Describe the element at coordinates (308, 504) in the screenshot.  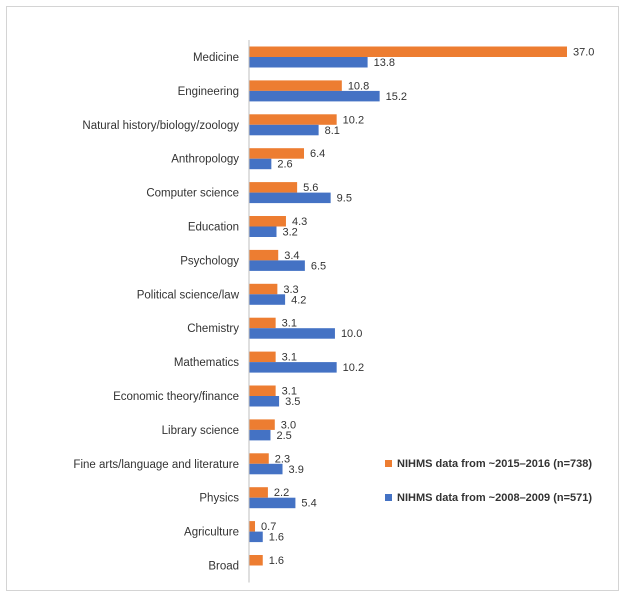
I see `data-label: 5.4` at that location.